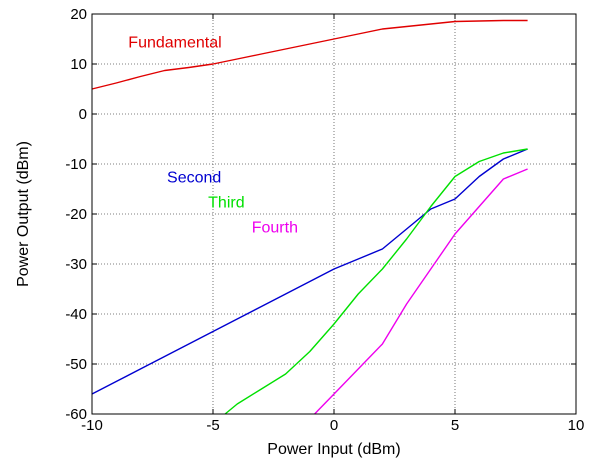 This screenshot has width=592, height=462. I want to click on y-tick-label: -20, so click(76, 214).